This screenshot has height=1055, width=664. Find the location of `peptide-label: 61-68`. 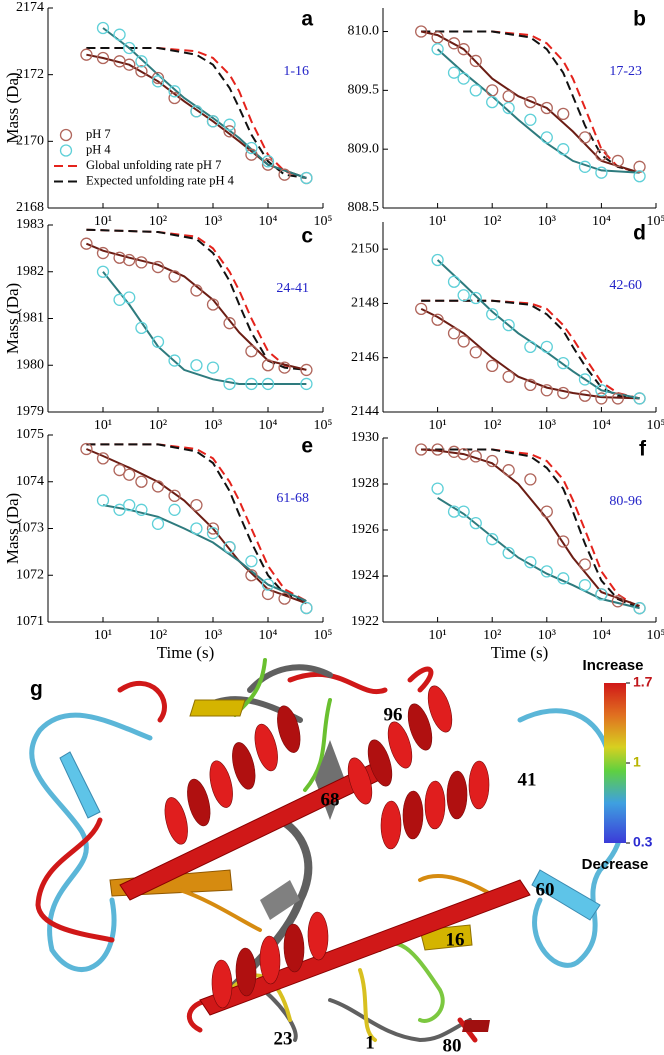

peptide-label: 61-68 is located at coordinates (292, 498).